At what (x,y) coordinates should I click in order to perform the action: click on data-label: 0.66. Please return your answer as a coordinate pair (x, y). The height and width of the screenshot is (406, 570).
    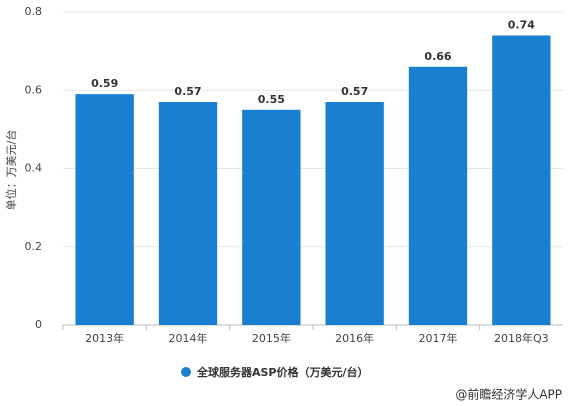
    Looking at the image, I should click on (437, 56).